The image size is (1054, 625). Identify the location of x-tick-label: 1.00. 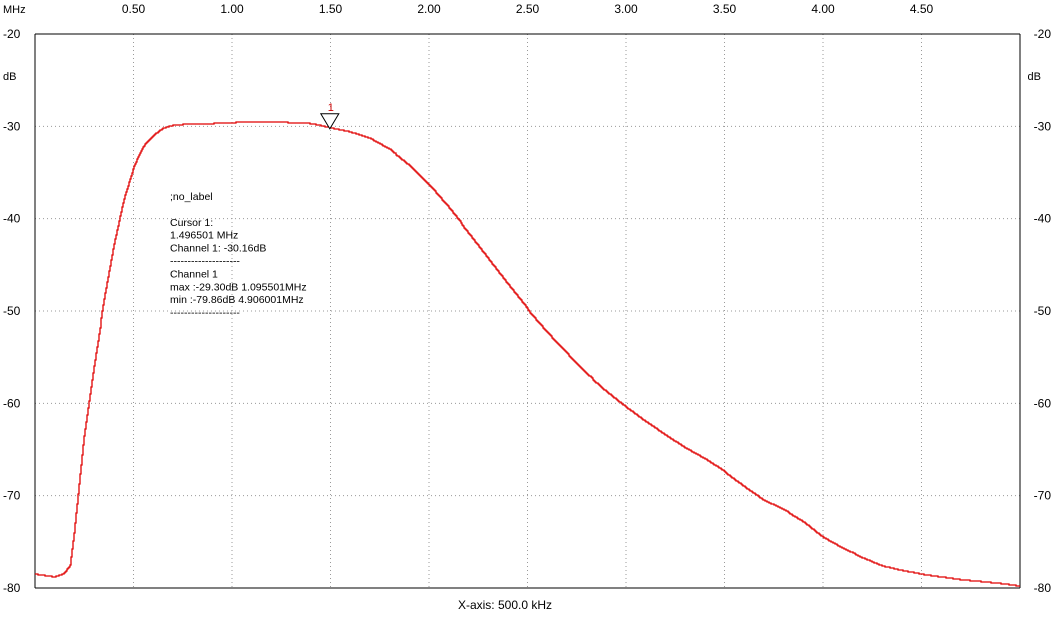
(232, 9).